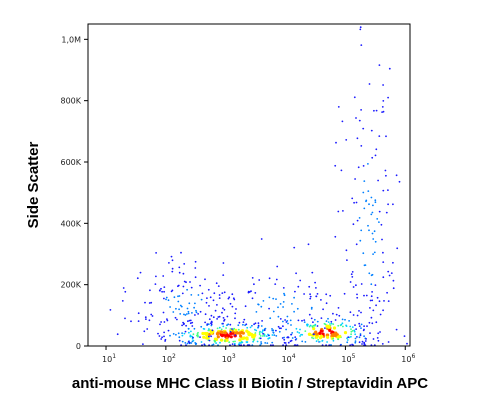  Describe the element at coordinates (33, 184) in the screenshot. I see `y-axis-label: Side Scatter` at that location.